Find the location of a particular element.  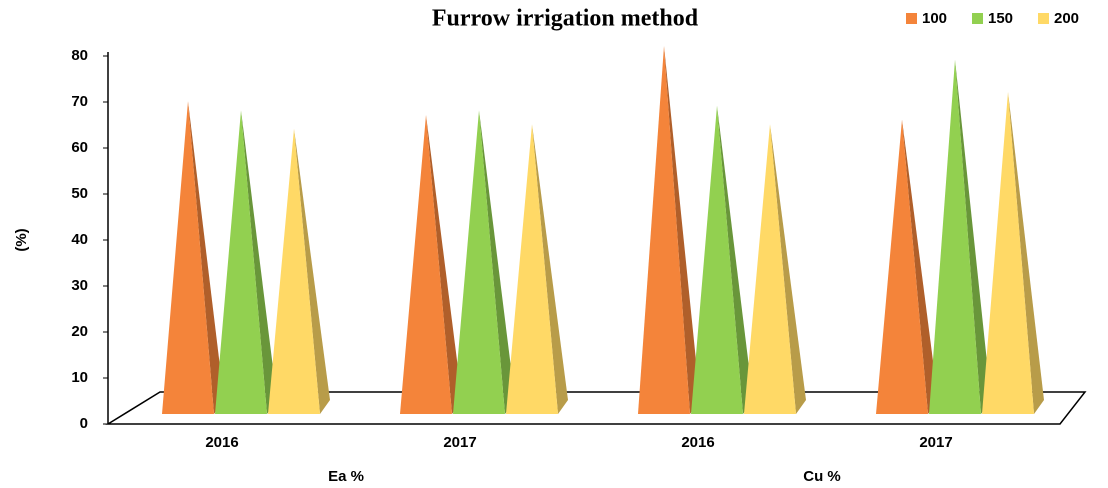

y-tick-label: 50 is located at coordinates (79, 193).